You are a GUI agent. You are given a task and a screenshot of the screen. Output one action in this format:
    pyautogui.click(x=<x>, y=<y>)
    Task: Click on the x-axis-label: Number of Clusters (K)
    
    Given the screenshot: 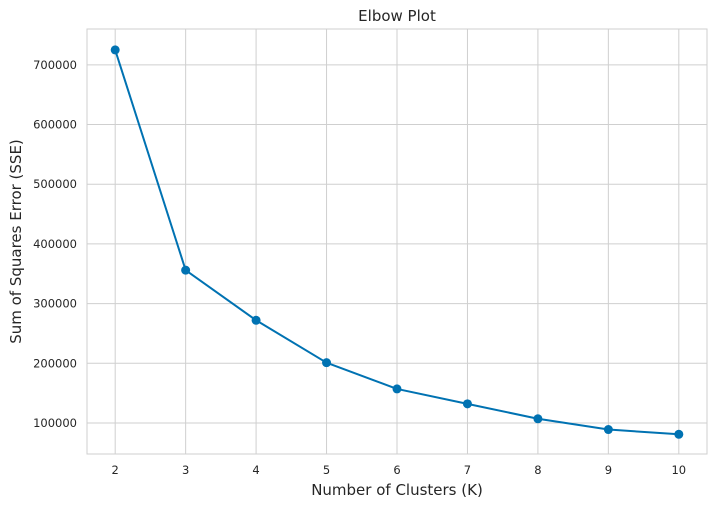 What is the action you would take?
    pyautogui.click(x=397, y=490)
    